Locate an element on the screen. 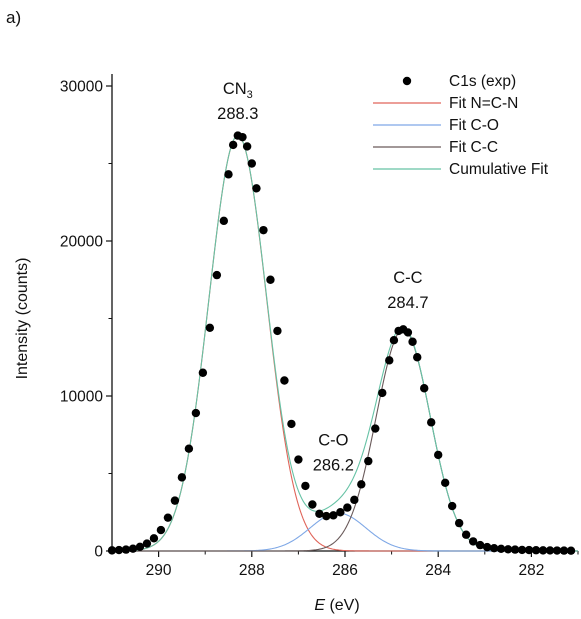 This screenshot has width=581, height=619. annotation-cc-label: C-C is located at coordinates (407, 278).